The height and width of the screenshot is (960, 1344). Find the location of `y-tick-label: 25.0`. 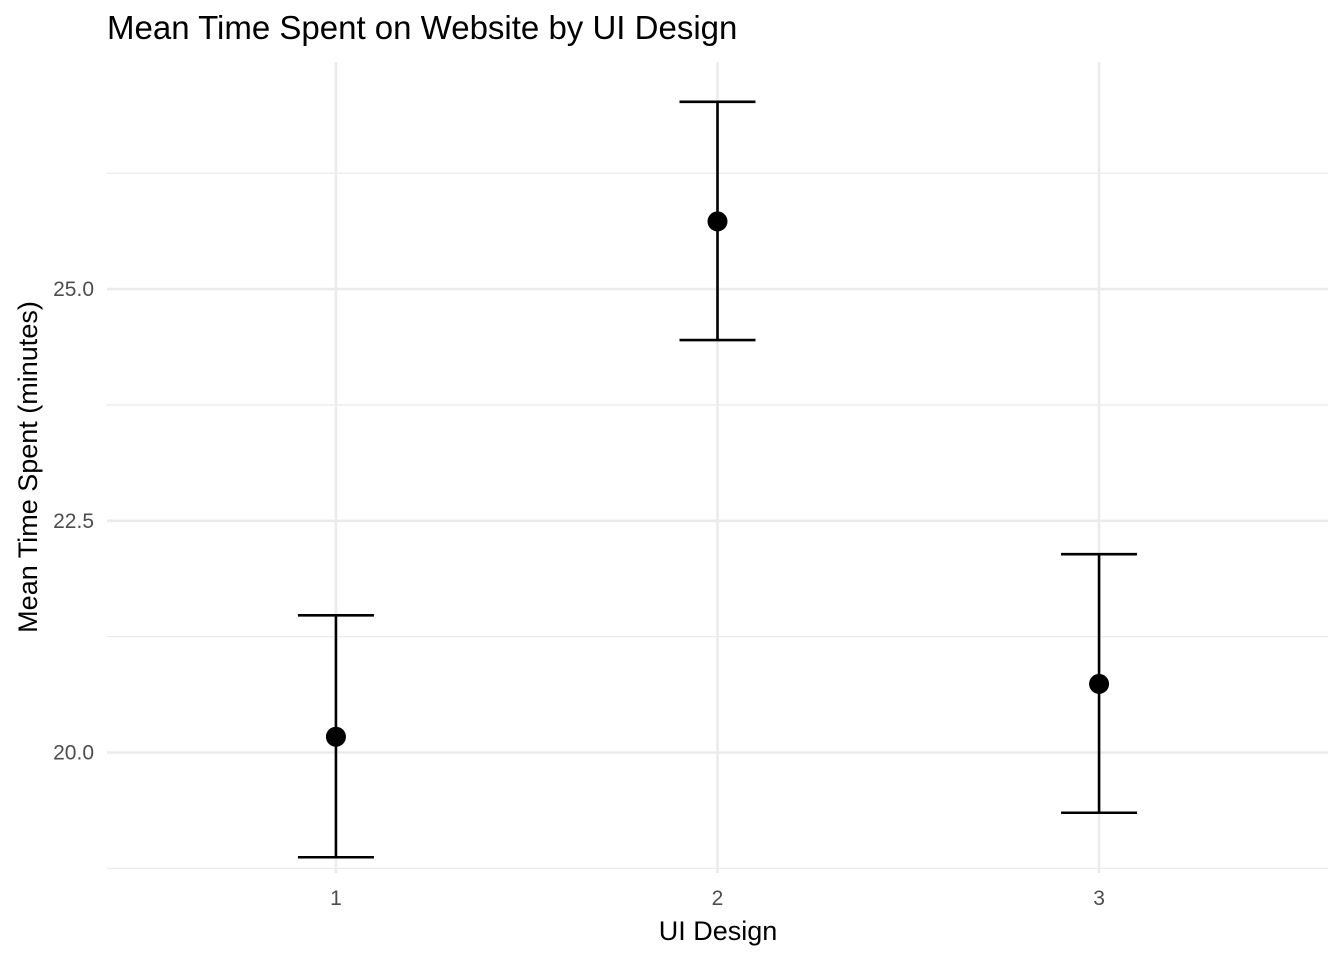

y-tick-label: 25.0 is located at coordinates (73, 289).